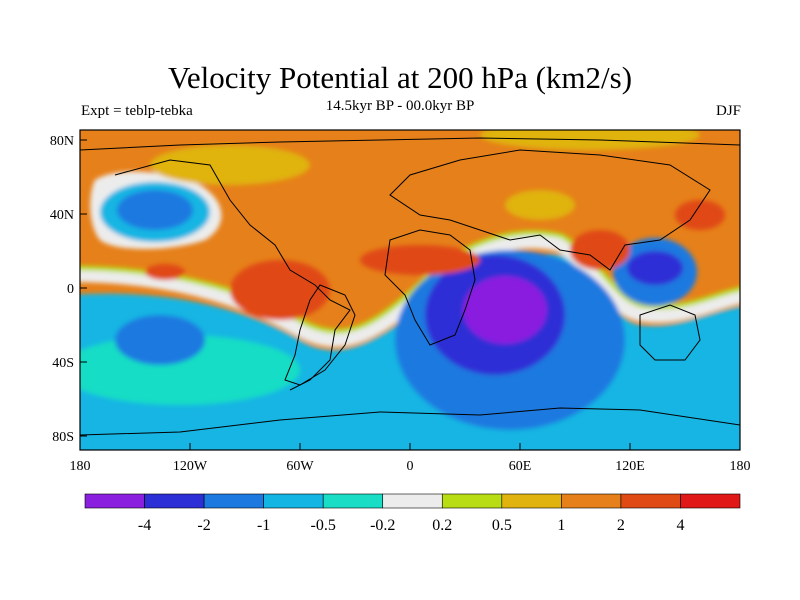 This screenshot has height=600, width=800. Describe the element at coordinates (63, 437) in the screenshot. I see `y-tick-label: 80S` at that location.